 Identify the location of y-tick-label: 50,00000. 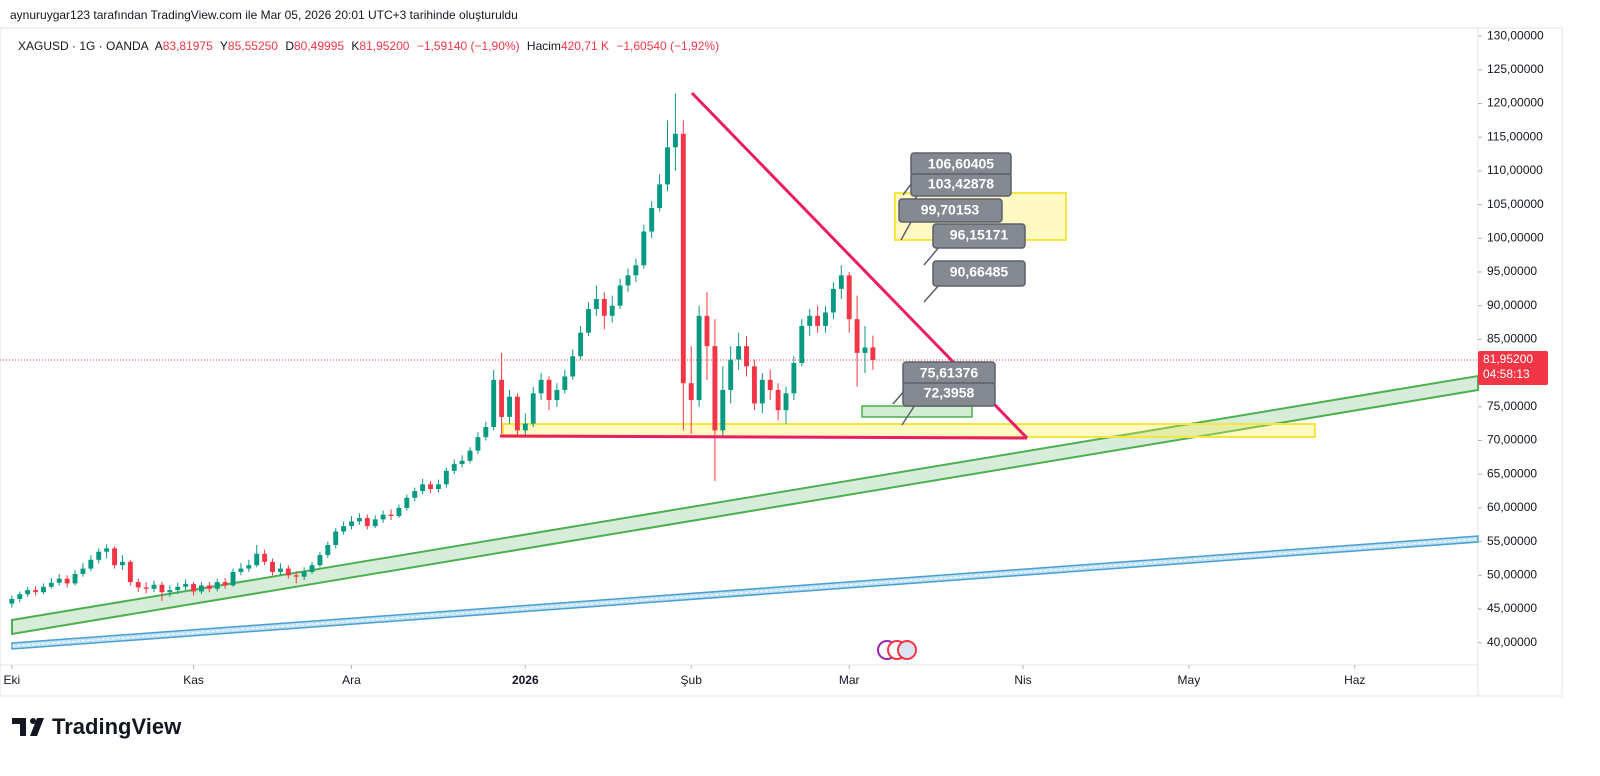
(1512, 574).